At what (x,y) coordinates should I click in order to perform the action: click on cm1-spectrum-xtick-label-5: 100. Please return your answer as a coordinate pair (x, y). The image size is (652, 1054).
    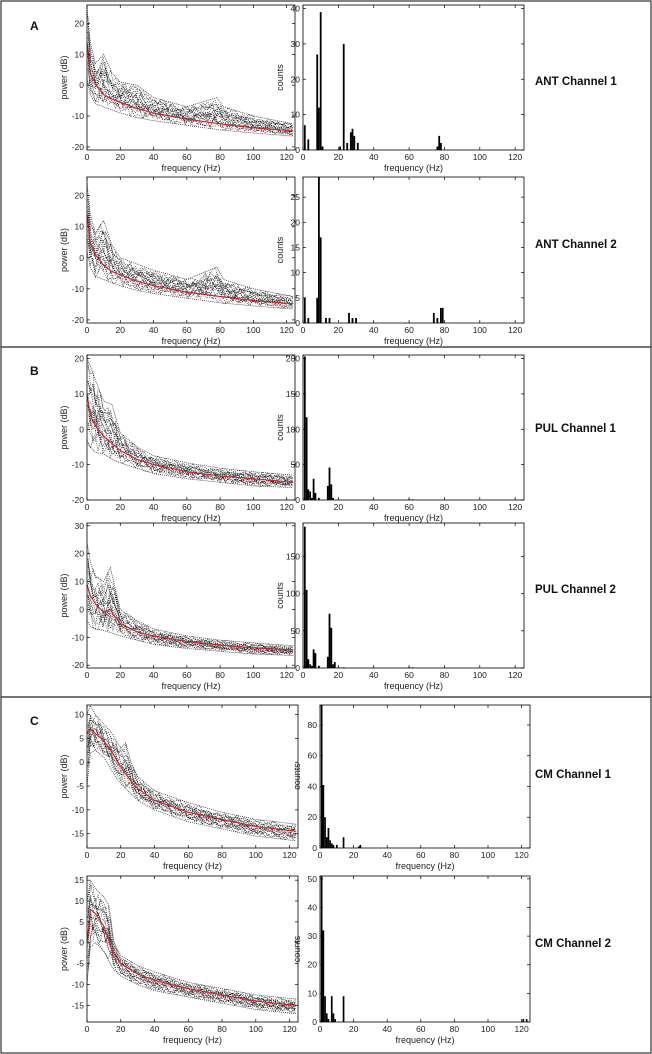
    Looking at the image, I should click on (256, 855).